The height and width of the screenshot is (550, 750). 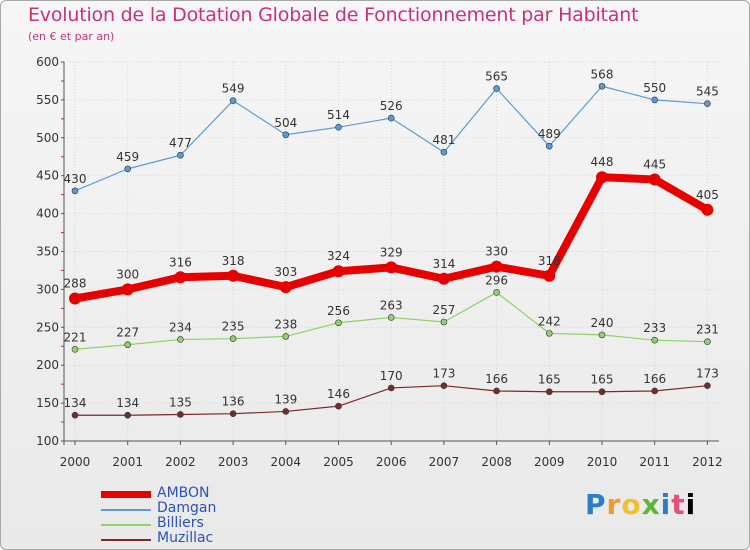 I want to click on data-label-damgan: 481, so click(x=443, y=140).